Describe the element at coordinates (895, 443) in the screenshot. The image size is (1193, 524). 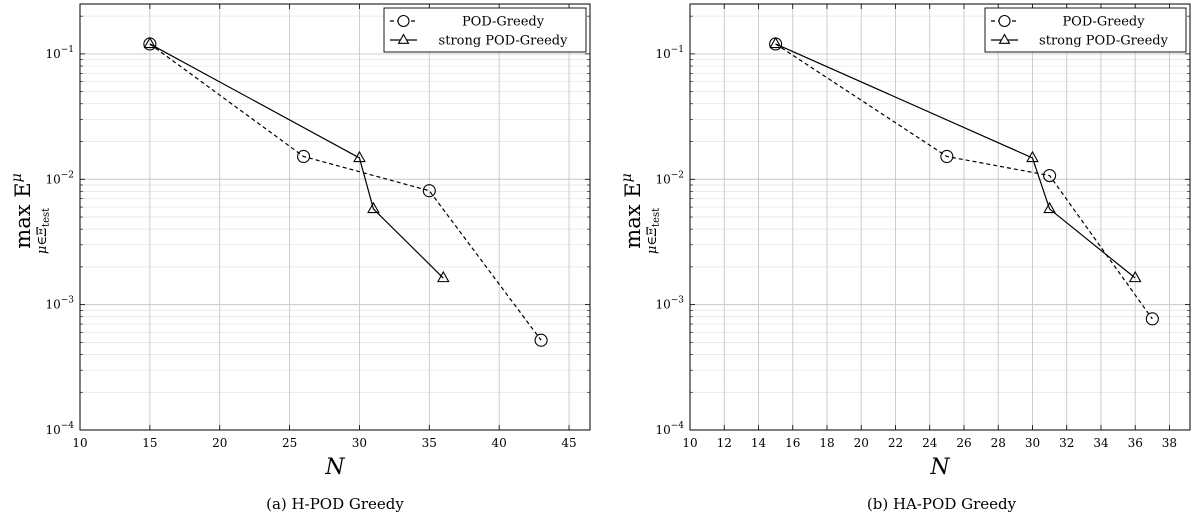
I see `x-tick-label: 22` at that location.